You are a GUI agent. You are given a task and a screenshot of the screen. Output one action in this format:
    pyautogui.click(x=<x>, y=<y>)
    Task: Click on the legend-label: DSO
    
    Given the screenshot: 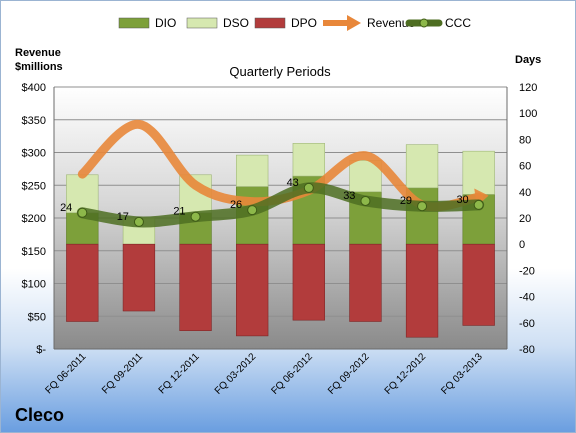 What is the action you would take?
    pyautogui.click(x=236, y=23)
    